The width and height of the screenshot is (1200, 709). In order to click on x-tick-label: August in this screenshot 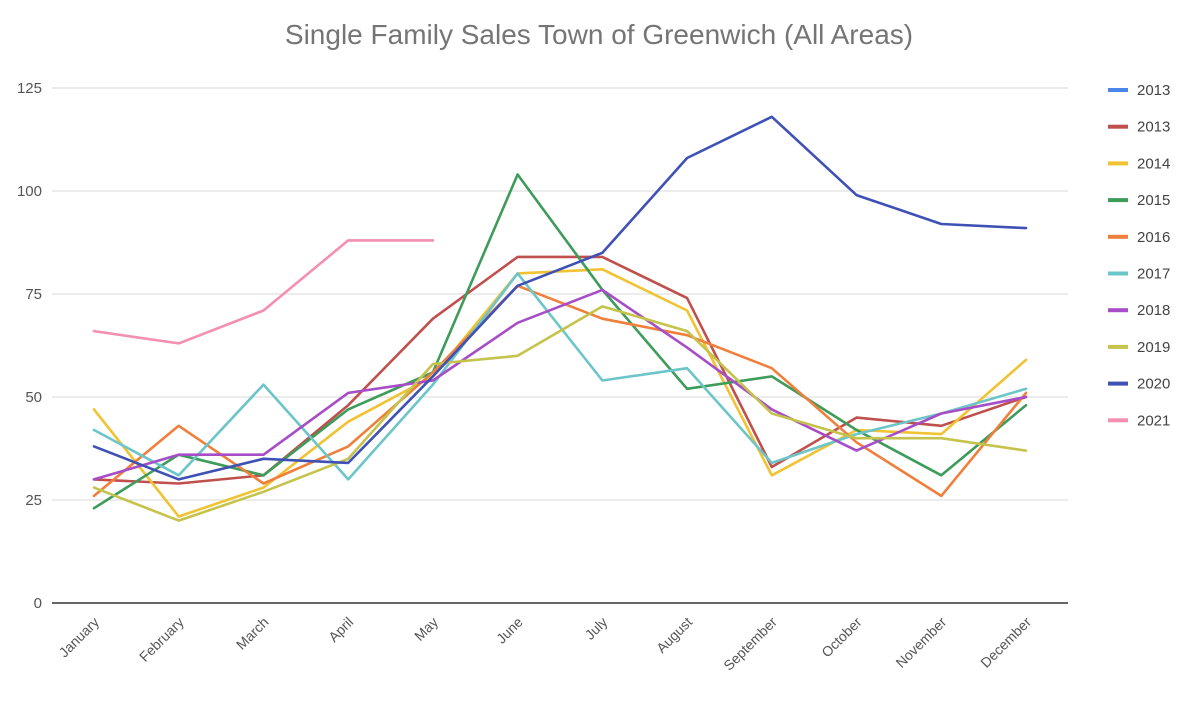, I will do `click(674, 635)`.